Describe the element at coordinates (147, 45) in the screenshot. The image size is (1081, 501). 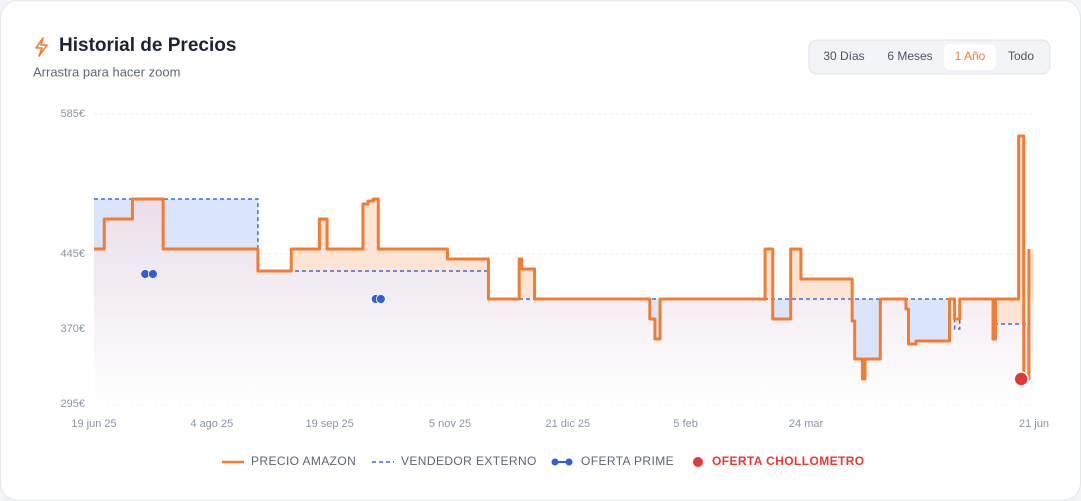
I see `title: Historial de Precios` at that location.